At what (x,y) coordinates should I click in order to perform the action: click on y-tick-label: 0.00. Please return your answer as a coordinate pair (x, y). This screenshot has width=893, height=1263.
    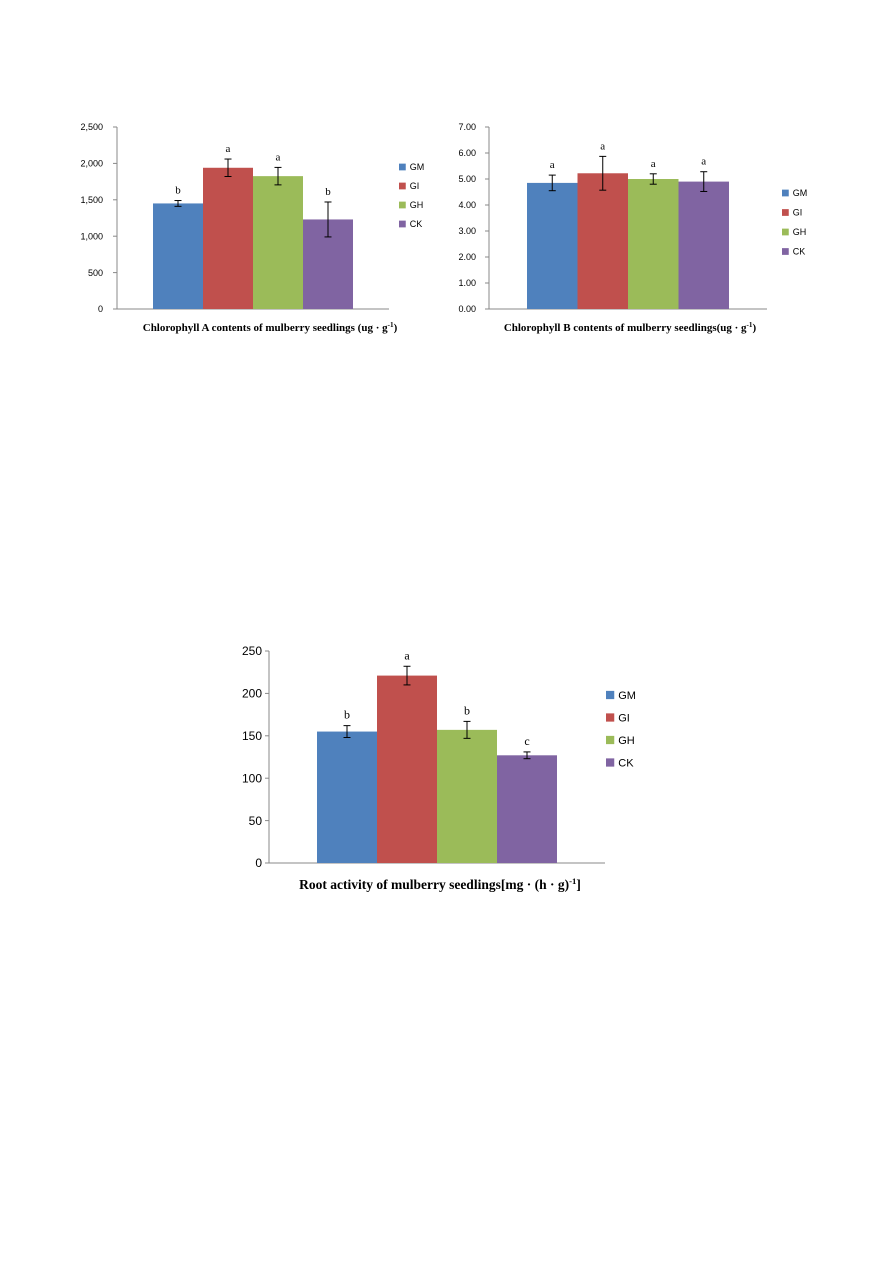
    Looking at the image, I should click on (467, 309).